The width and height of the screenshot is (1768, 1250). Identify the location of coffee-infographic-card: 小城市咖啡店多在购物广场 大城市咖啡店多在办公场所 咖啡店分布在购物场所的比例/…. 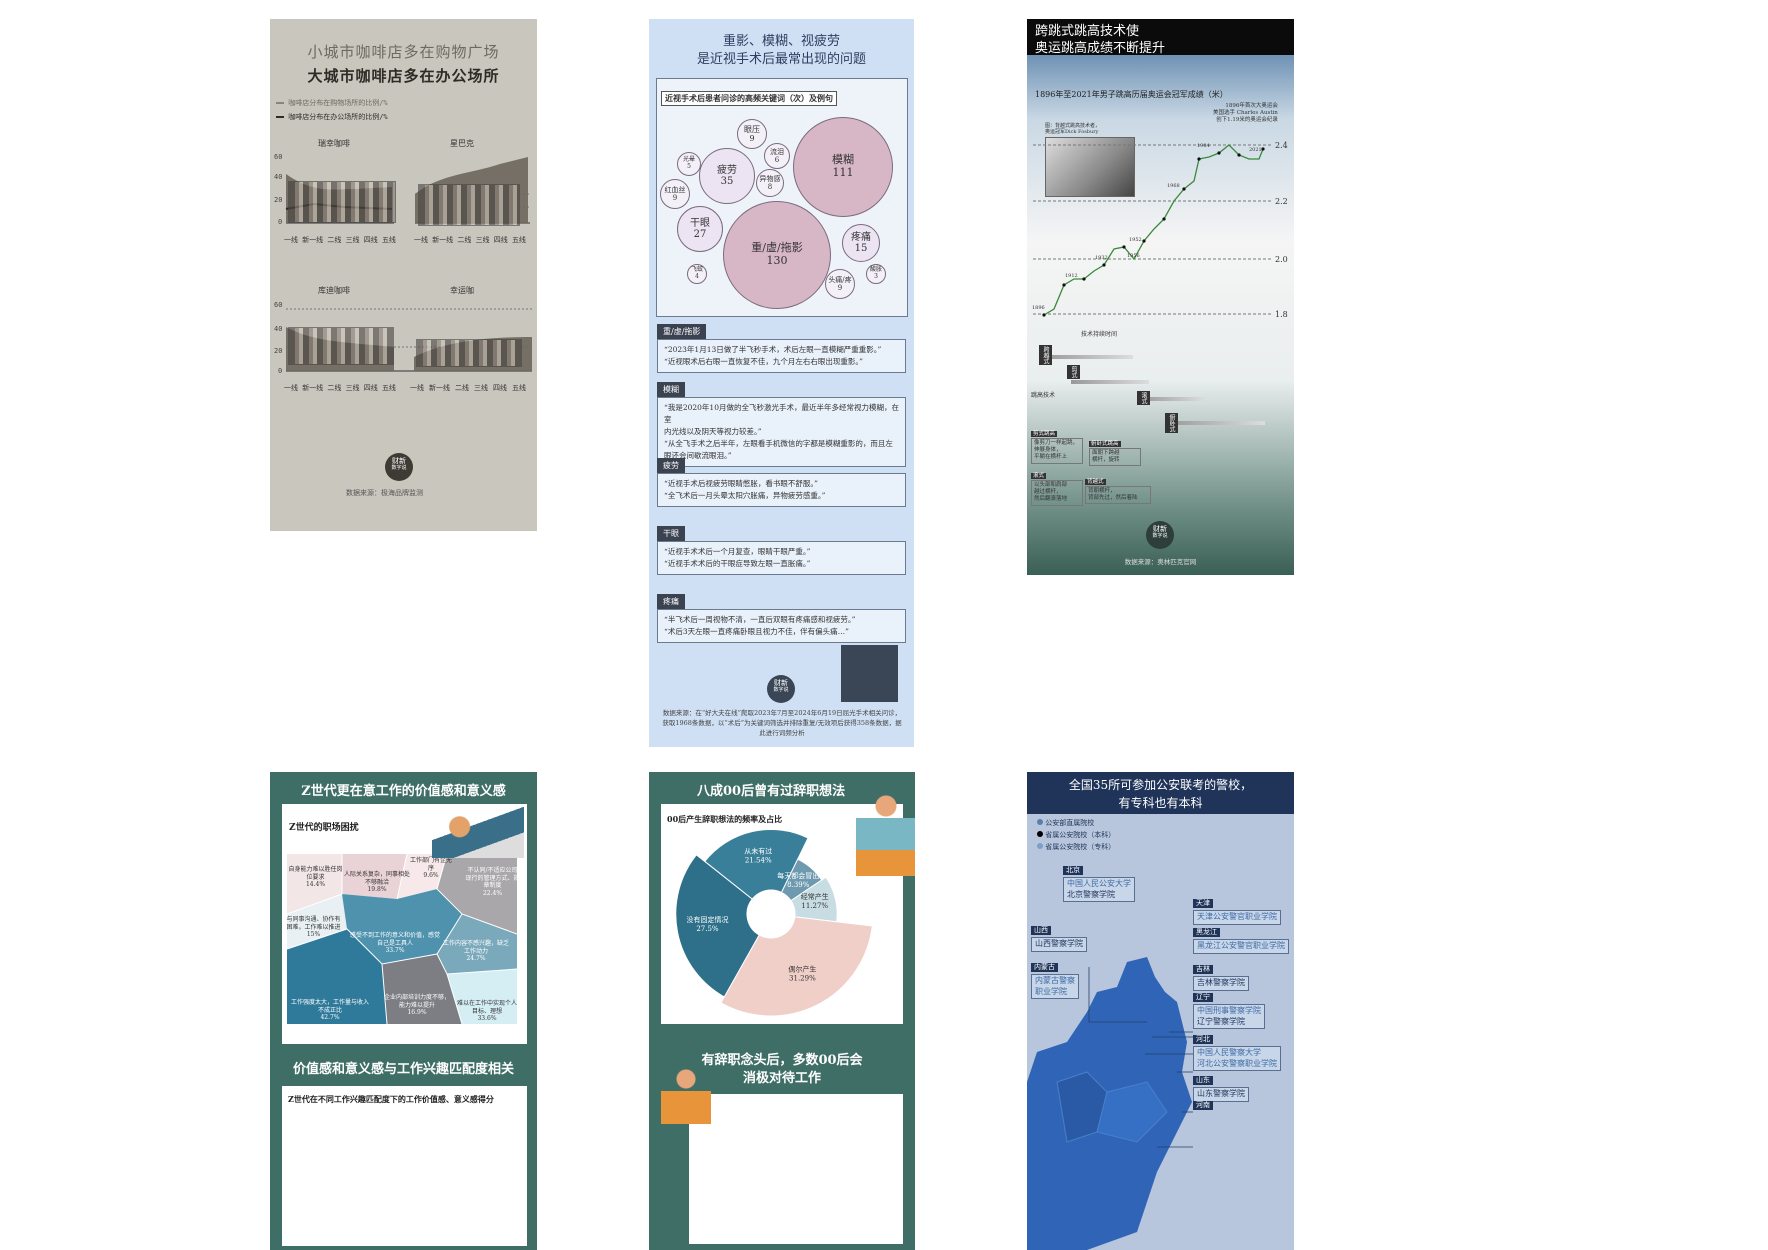
(403, 275).